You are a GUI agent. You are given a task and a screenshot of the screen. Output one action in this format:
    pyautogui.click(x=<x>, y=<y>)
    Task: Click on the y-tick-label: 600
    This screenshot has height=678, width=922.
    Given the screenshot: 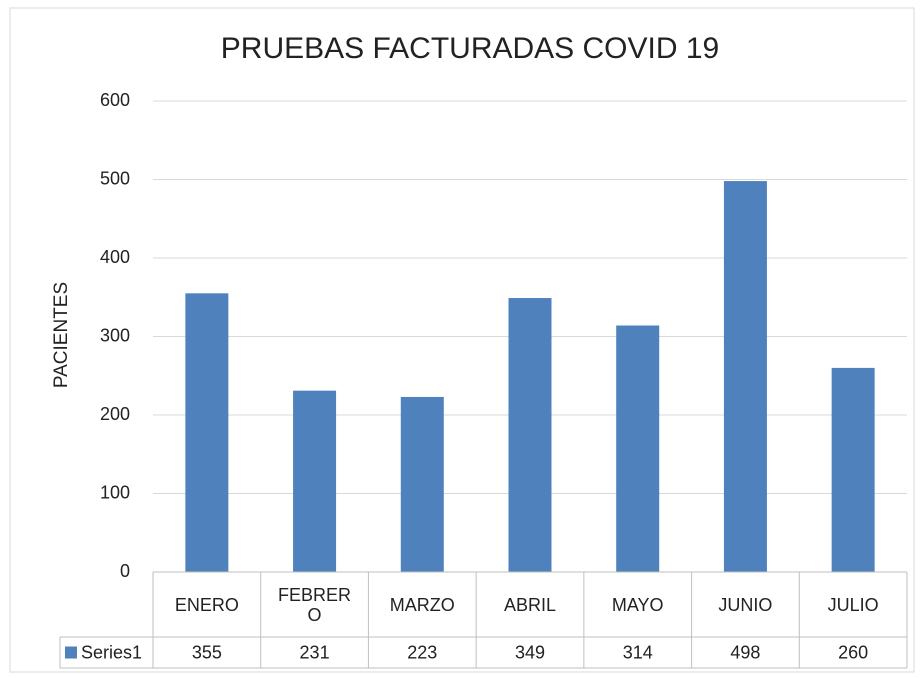 What is the action you would take?
    pyautogui.click(x=115, y=100)
    